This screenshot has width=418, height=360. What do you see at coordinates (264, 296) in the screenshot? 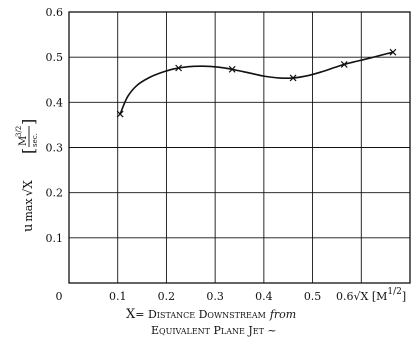
I see `x-tick-label: 0.4` at bounding box center [264, 296].